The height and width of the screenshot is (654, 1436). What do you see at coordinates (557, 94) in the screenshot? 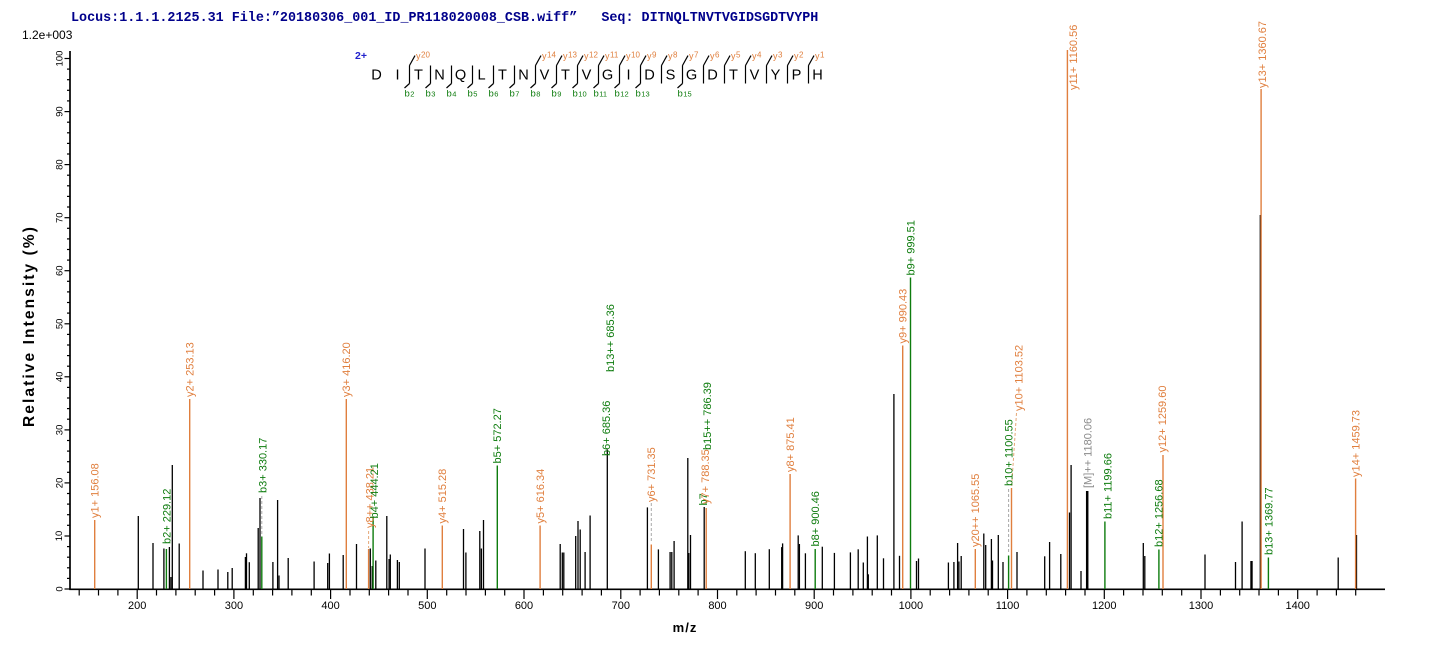
I see `svg-text: b9` at bounding box center [557, 94].